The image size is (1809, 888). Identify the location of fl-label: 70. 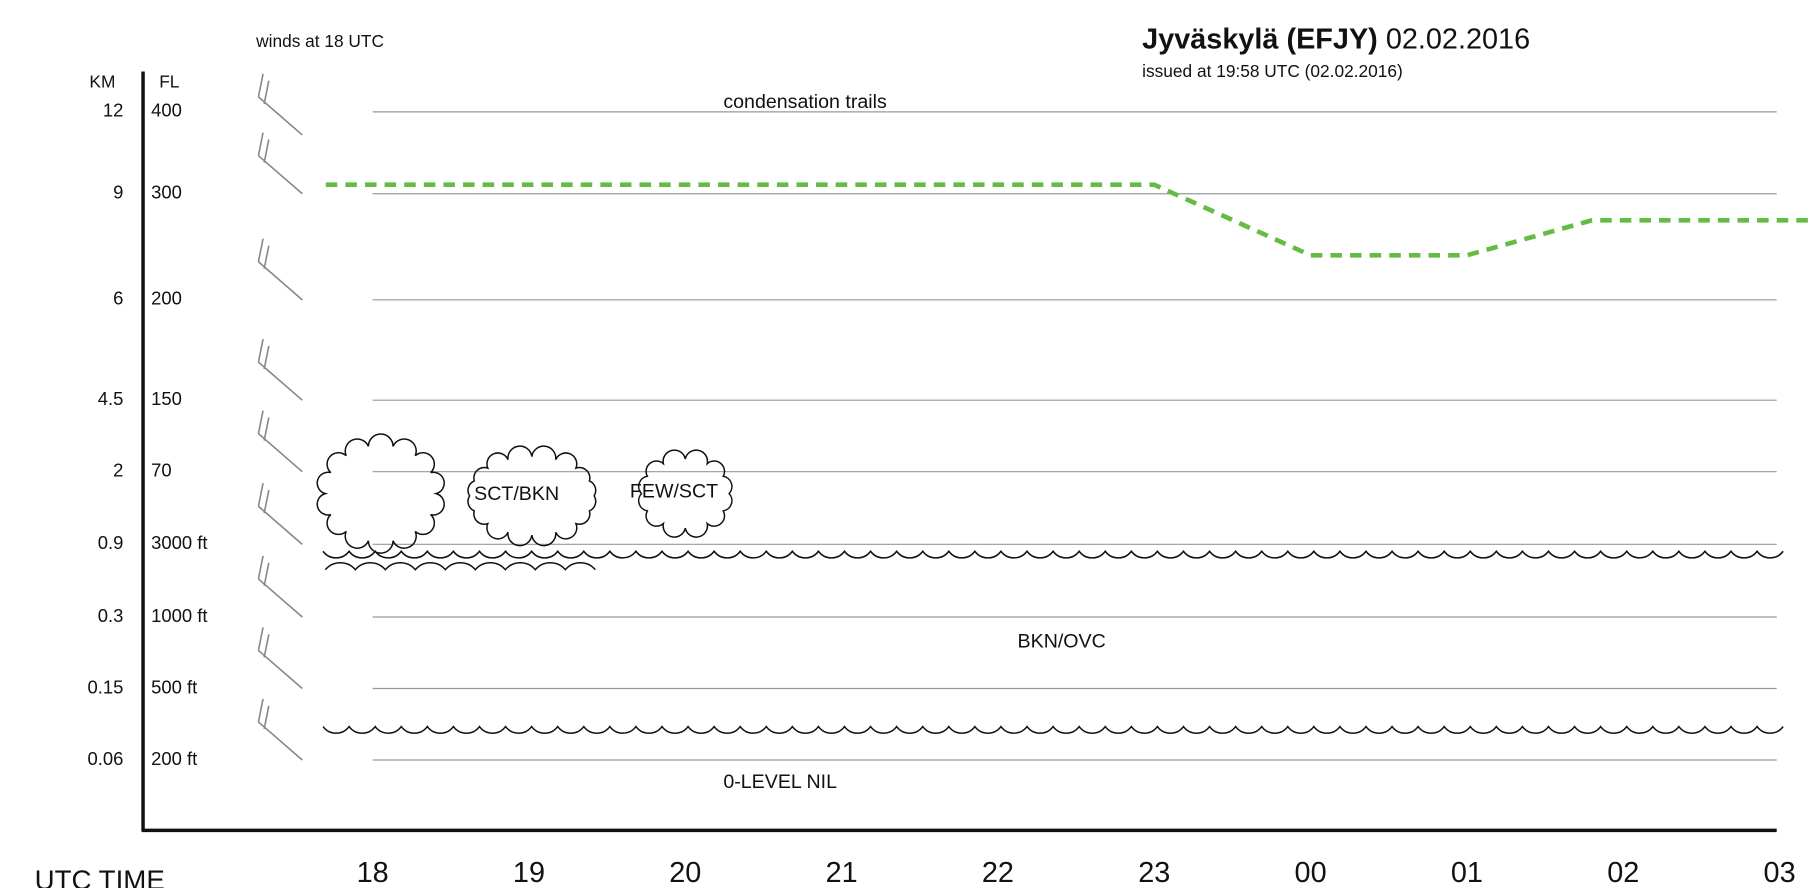
(161, 470).